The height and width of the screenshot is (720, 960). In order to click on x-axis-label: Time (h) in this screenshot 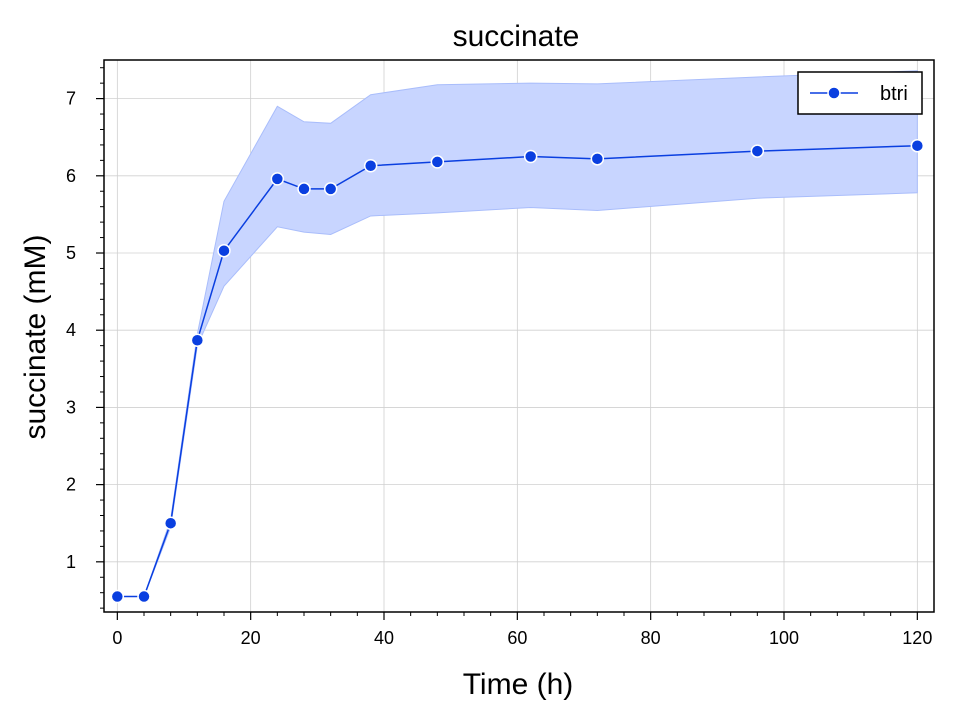, I will do `click(518, 684)`.